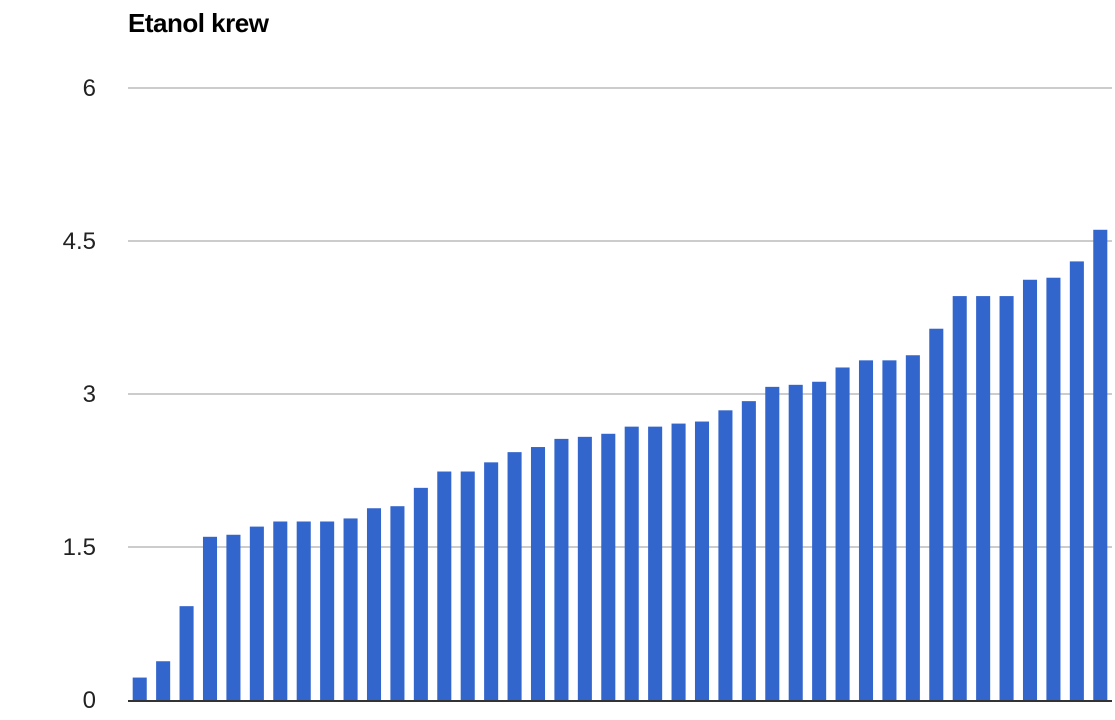  I want to click on y-tick-label: 6, so click(89, 88).